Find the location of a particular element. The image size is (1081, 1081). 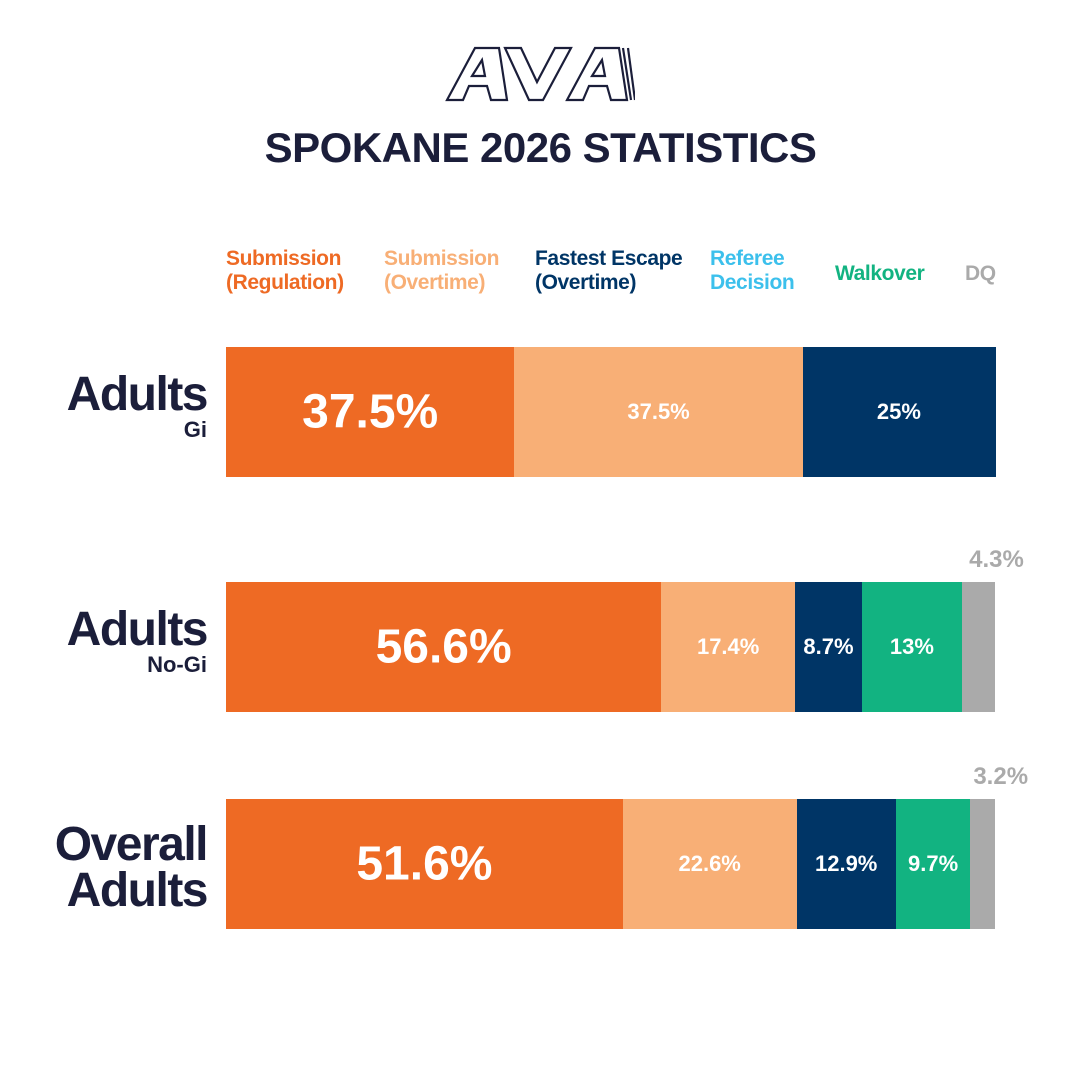

legend-item-sub-reg: Submission (Regulation) is located at coordinates (285, 271).